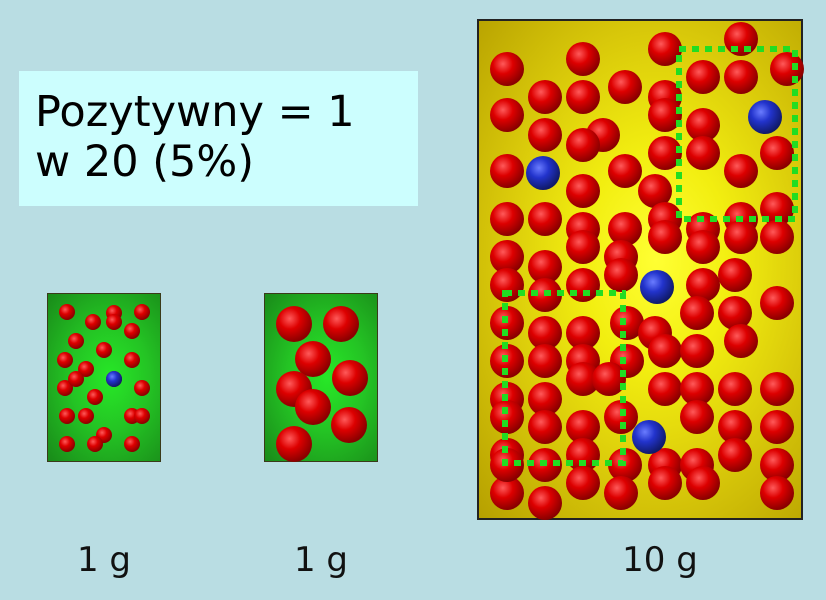 The height and width of the screenshot is (600, 826). I want to click on sample-small-panel, so click(104, 377).